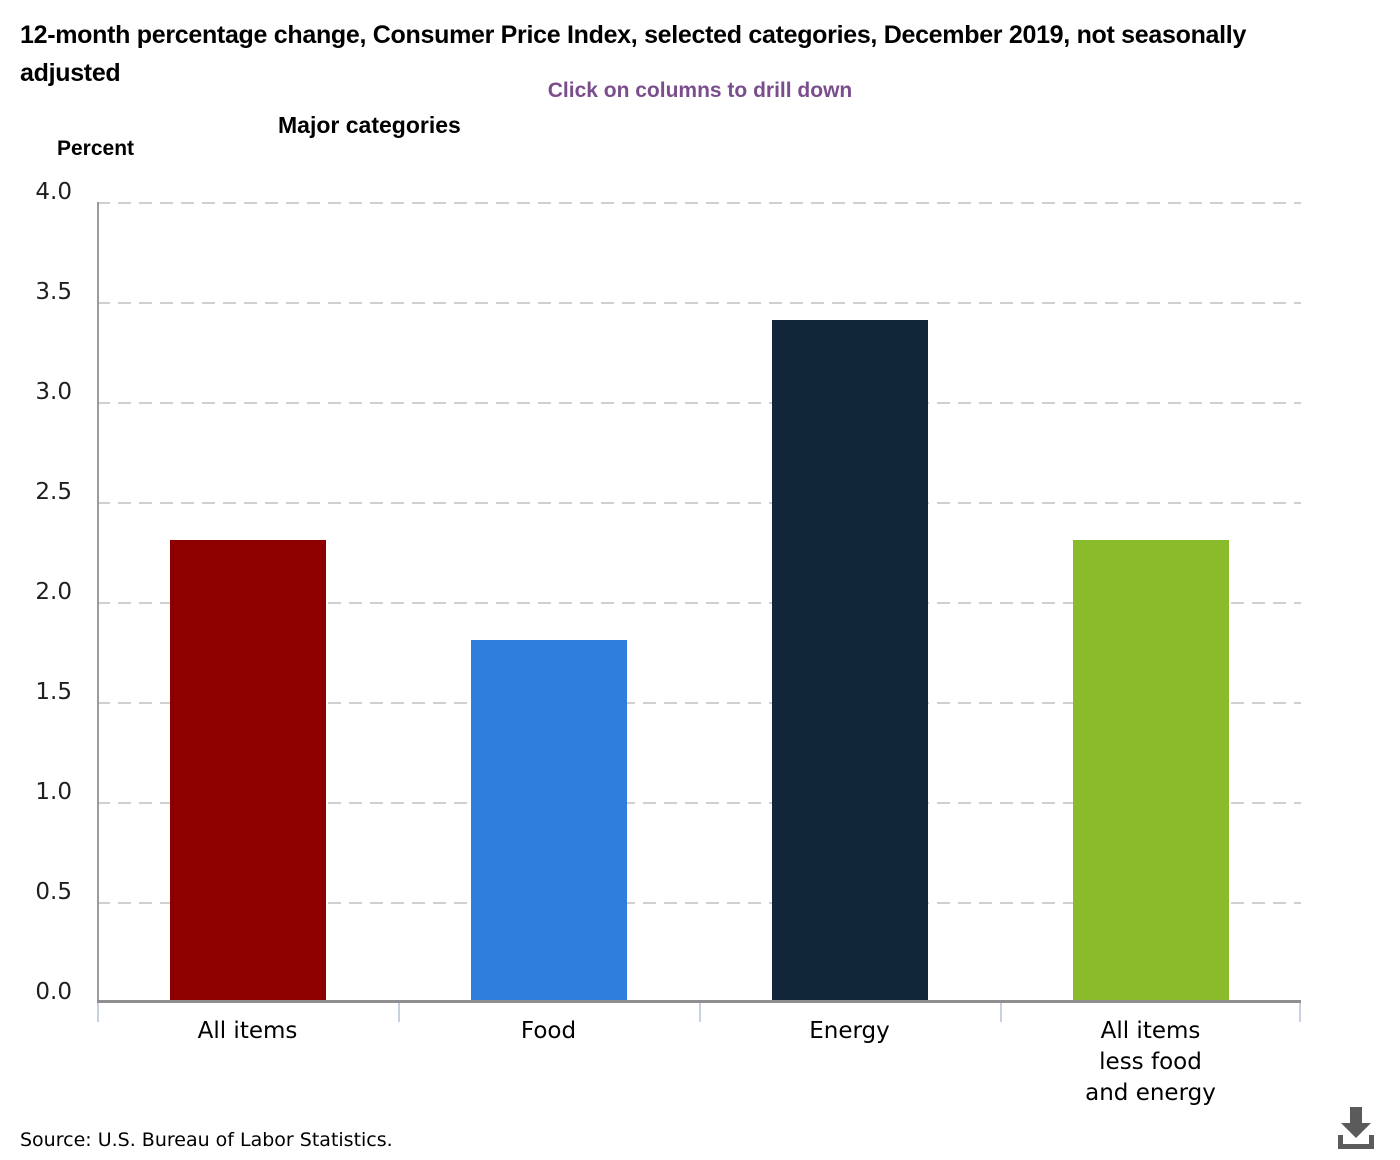 The width and height of the screenshot is (1400, 1160). What do you see at coordinates (849, 660) in the screenshot?
I see `bar-energy` at bounding box center [849, 660].